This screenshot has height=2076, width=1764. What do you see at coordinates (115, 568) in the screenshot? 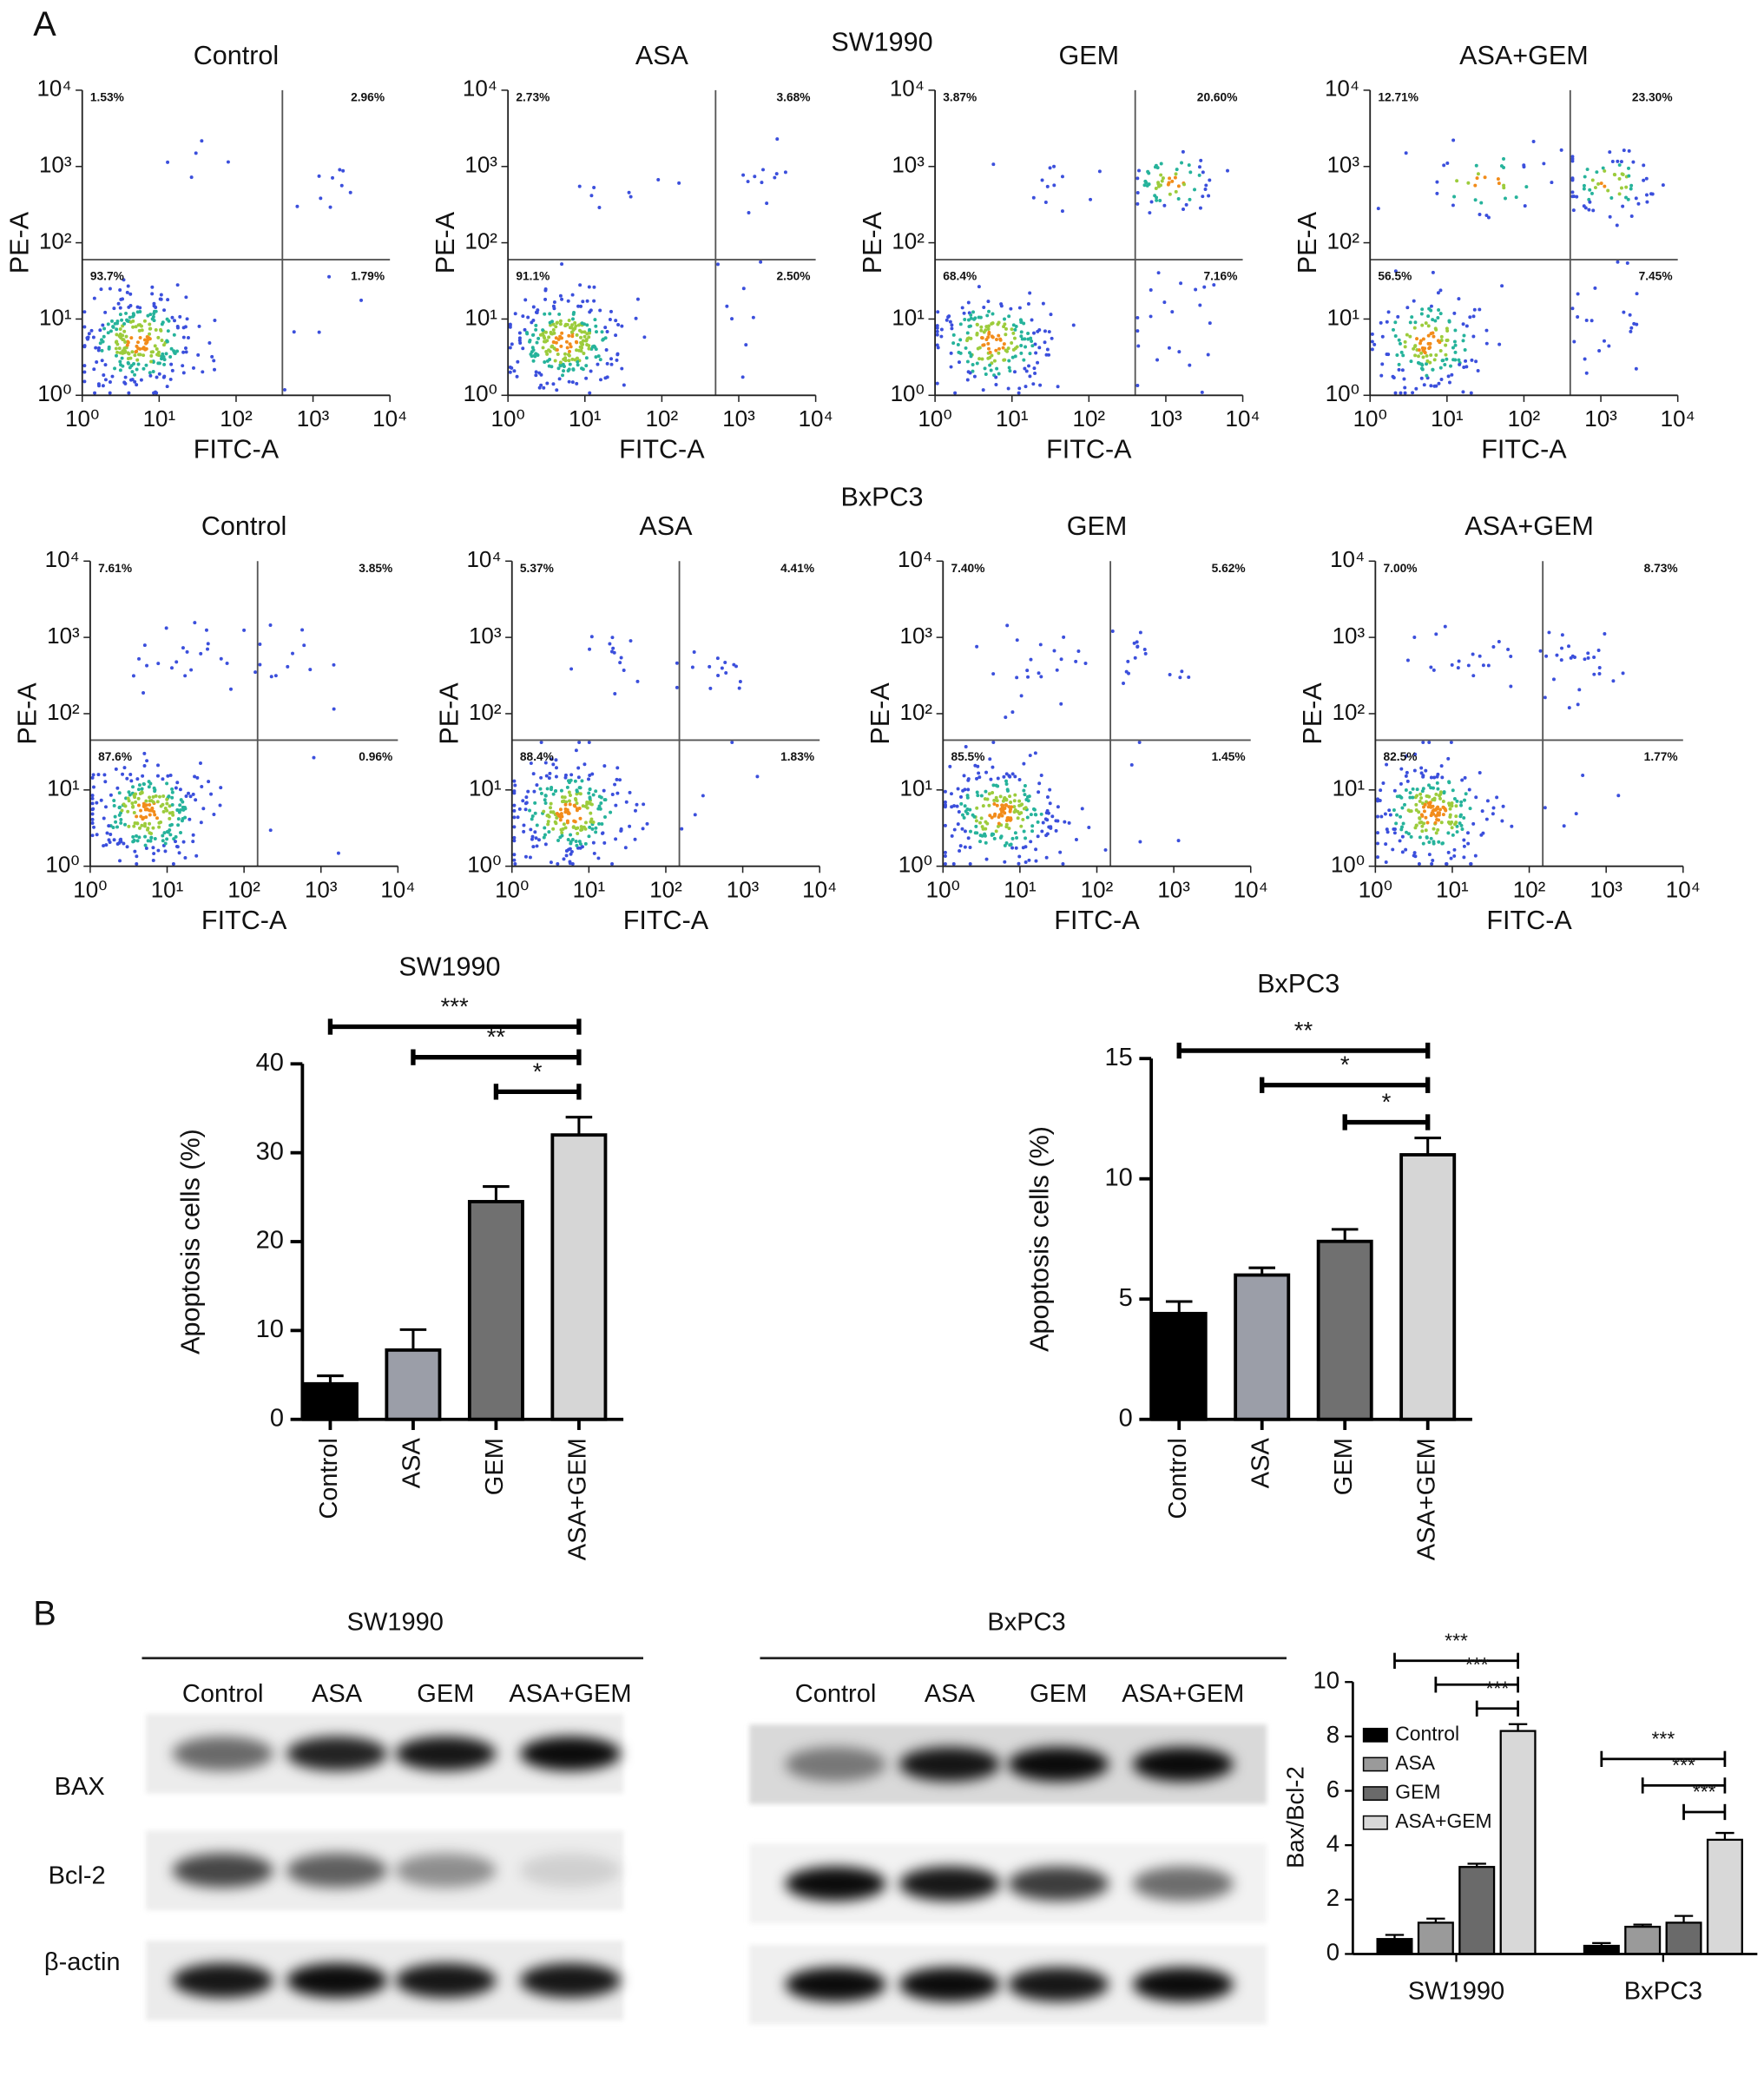
I see `quadrant-label: 7.61%` at bounding box center [115, 568].